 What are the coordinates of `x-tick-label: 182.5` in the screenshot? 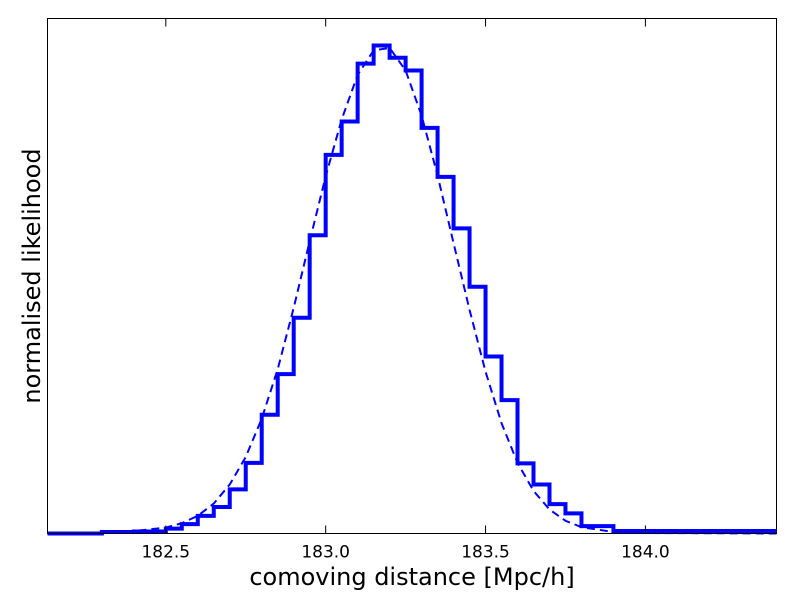 It's located at (165, 553).